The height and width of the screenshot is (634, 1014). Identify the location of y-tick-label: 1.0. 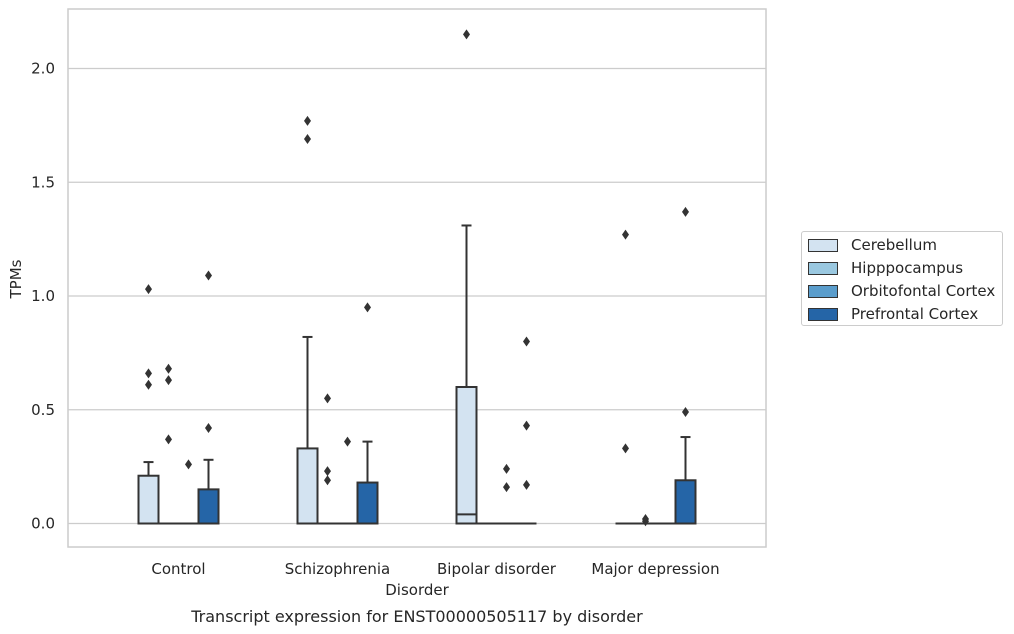
(43, 296).